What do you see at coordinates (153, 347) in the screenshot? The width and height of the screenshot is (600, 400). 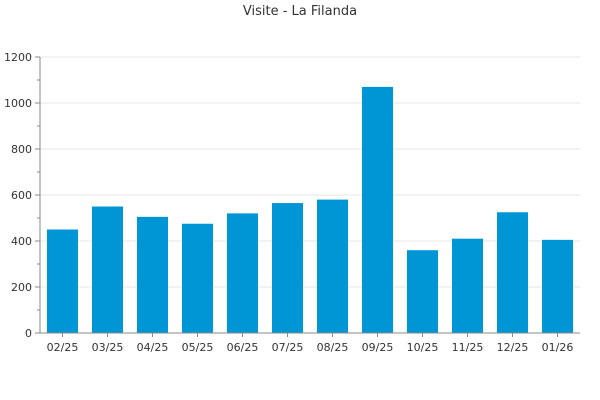 I see `x-tick-label: 04/25` at bounding box center [153, 347].